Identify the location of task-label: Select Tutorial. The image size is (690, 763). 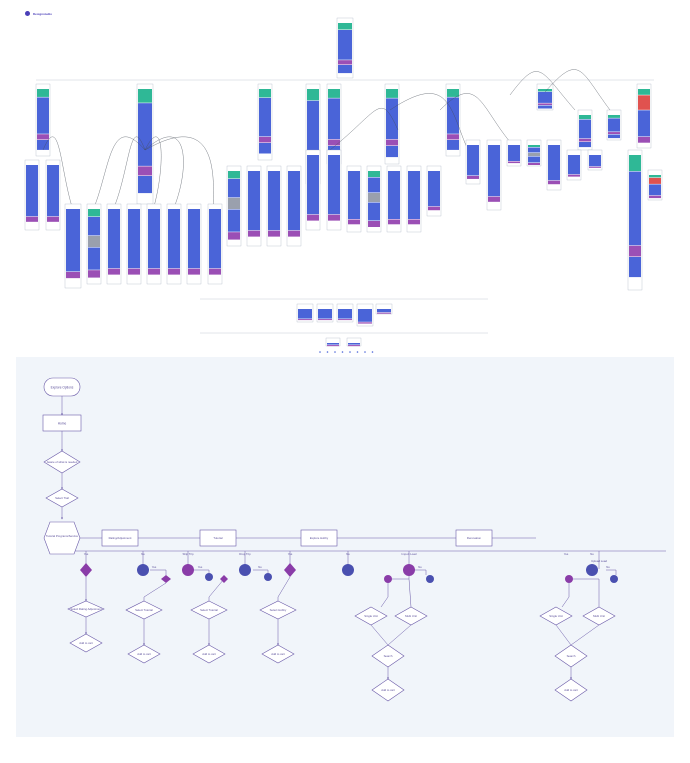
(209, 610).